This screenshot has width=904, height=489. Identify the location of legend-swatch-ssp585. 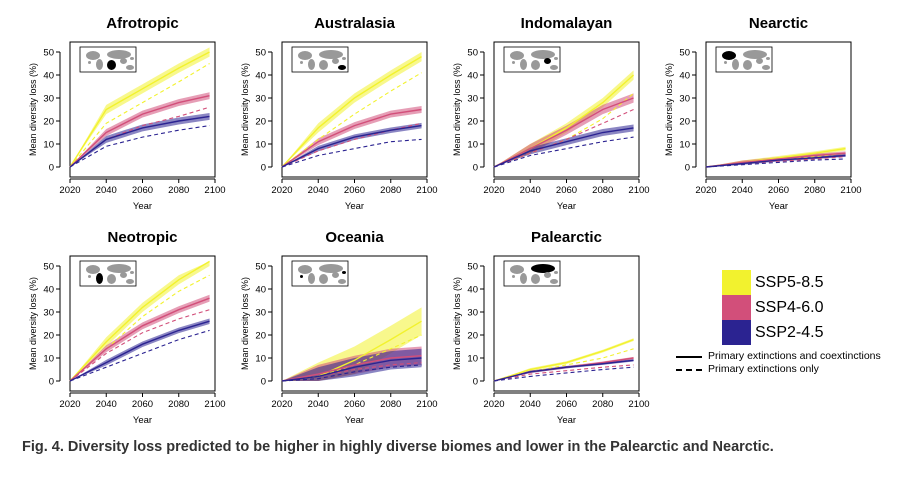
(736, 282).